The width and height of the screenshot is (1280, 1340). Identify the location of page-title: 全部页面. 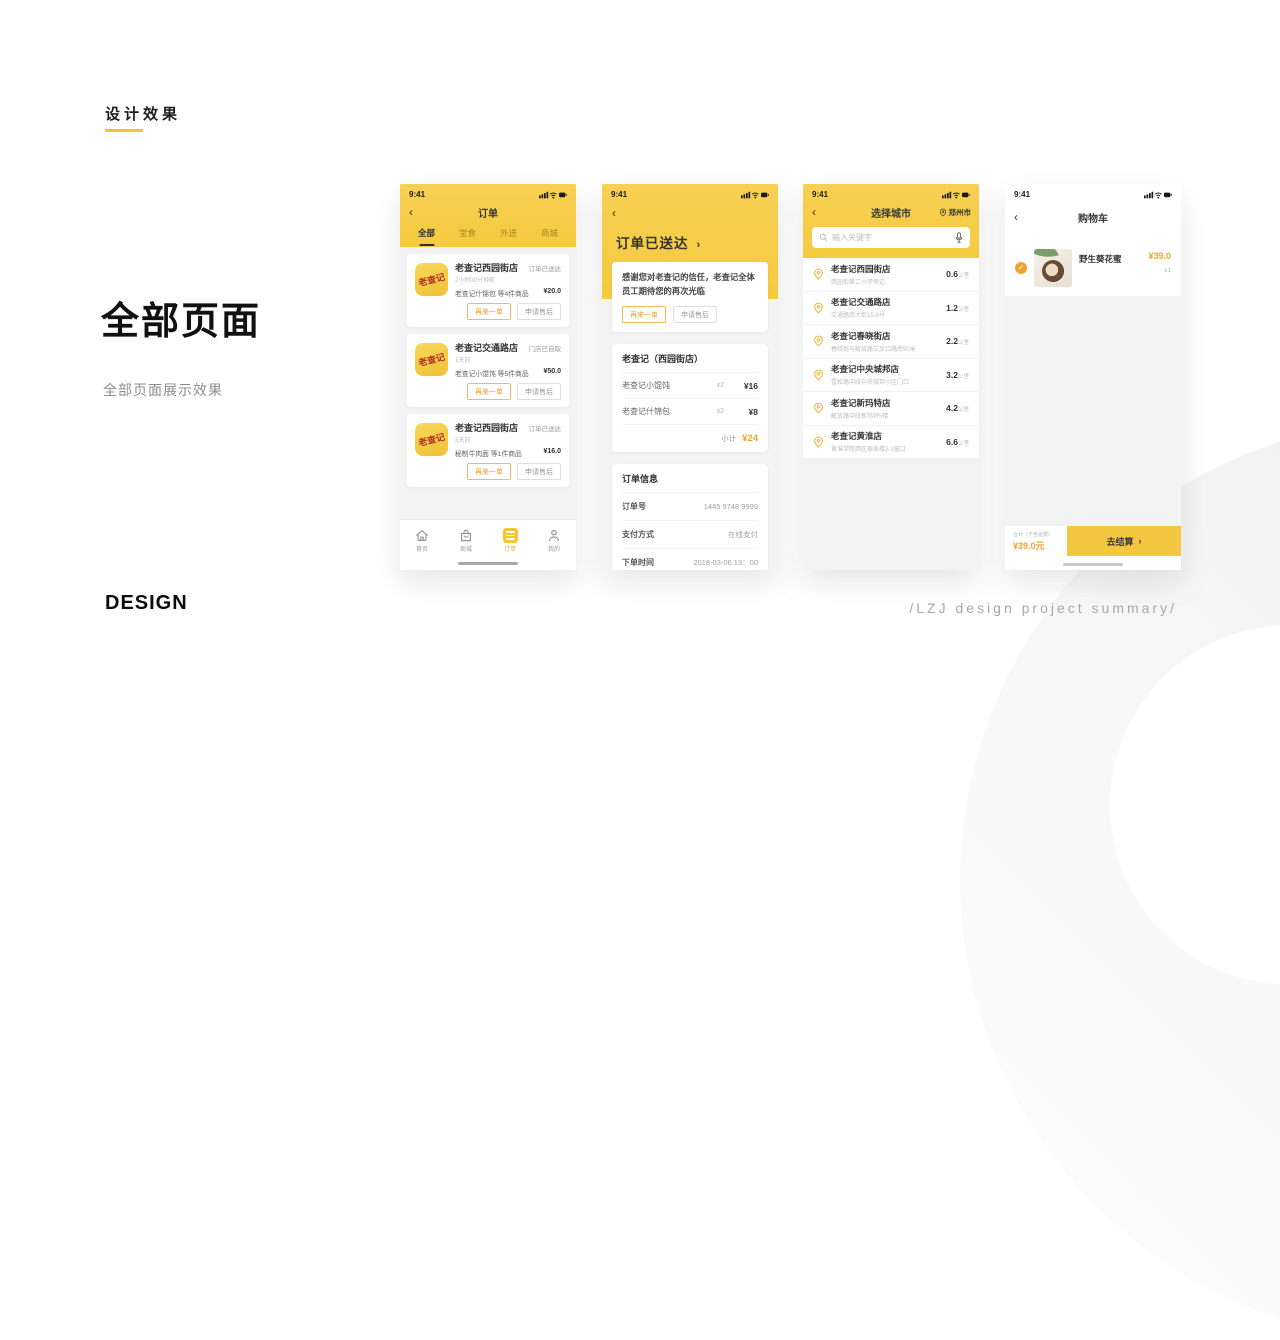
(181, 322).